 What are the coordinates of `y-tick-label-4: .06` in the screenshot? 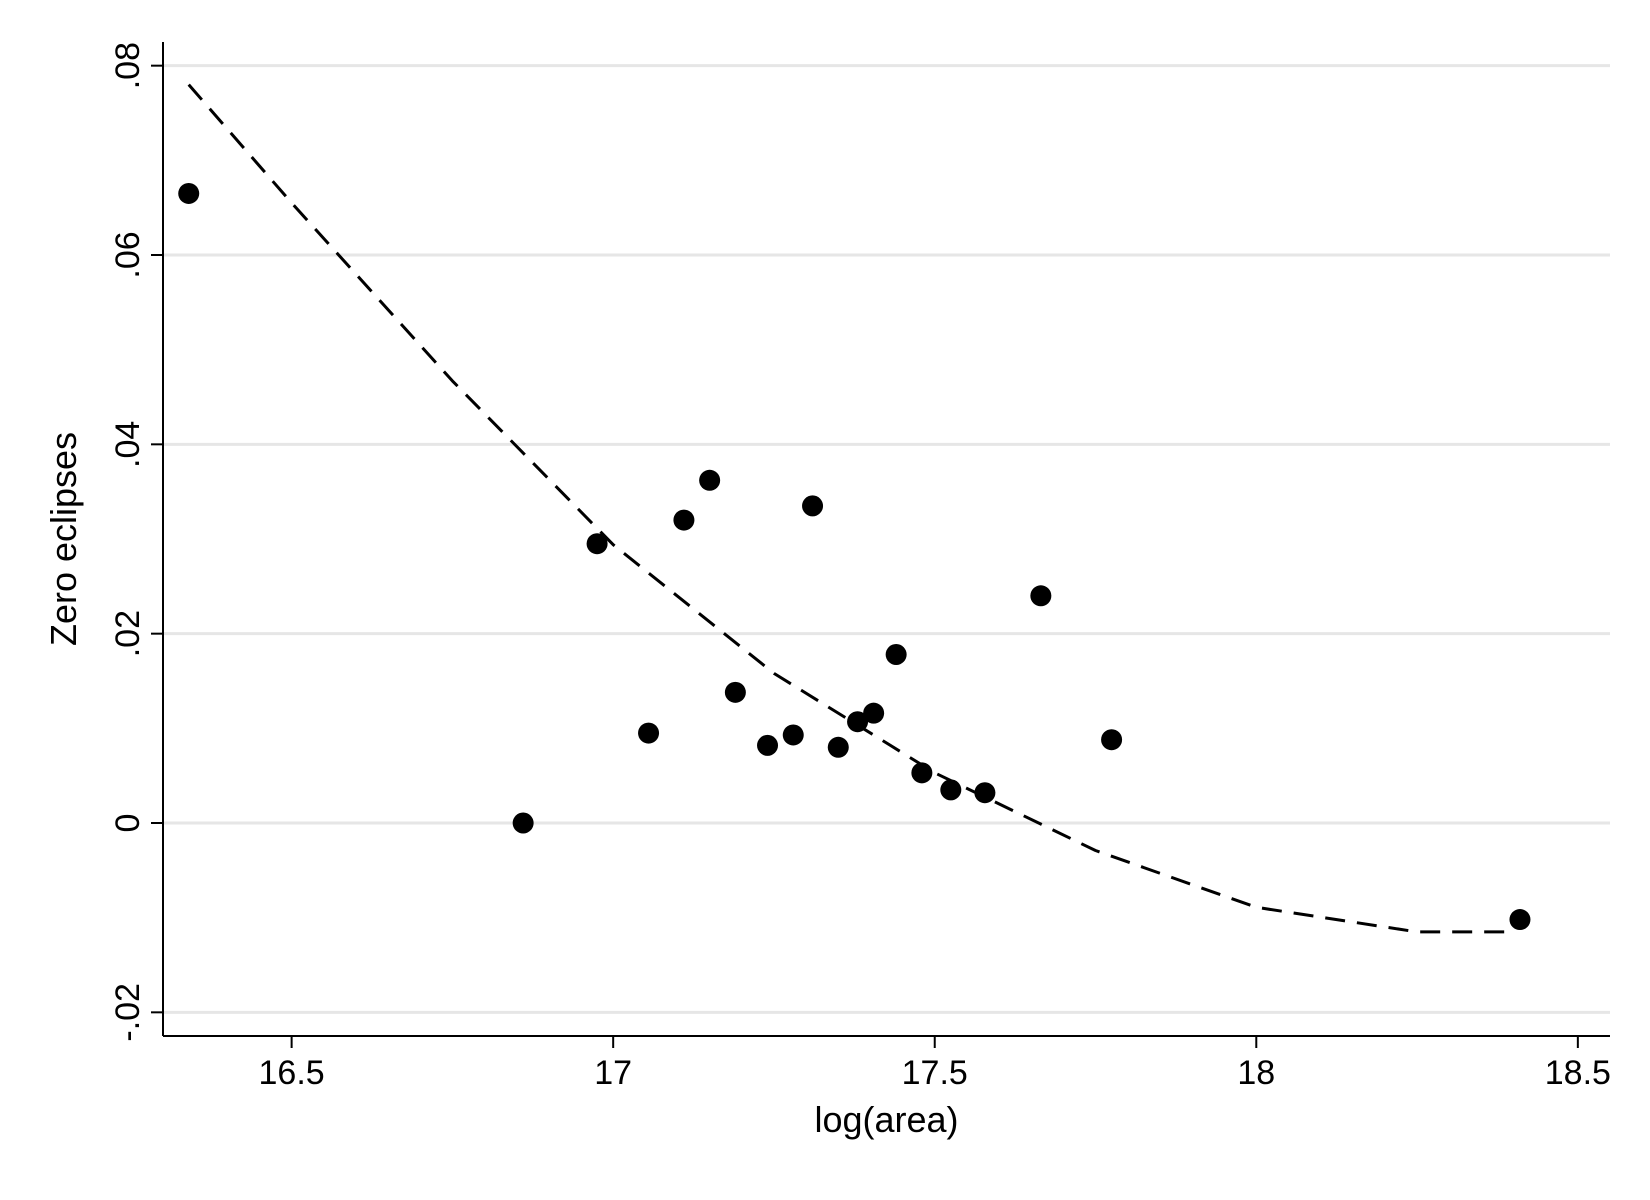 It's located at (128, 254).